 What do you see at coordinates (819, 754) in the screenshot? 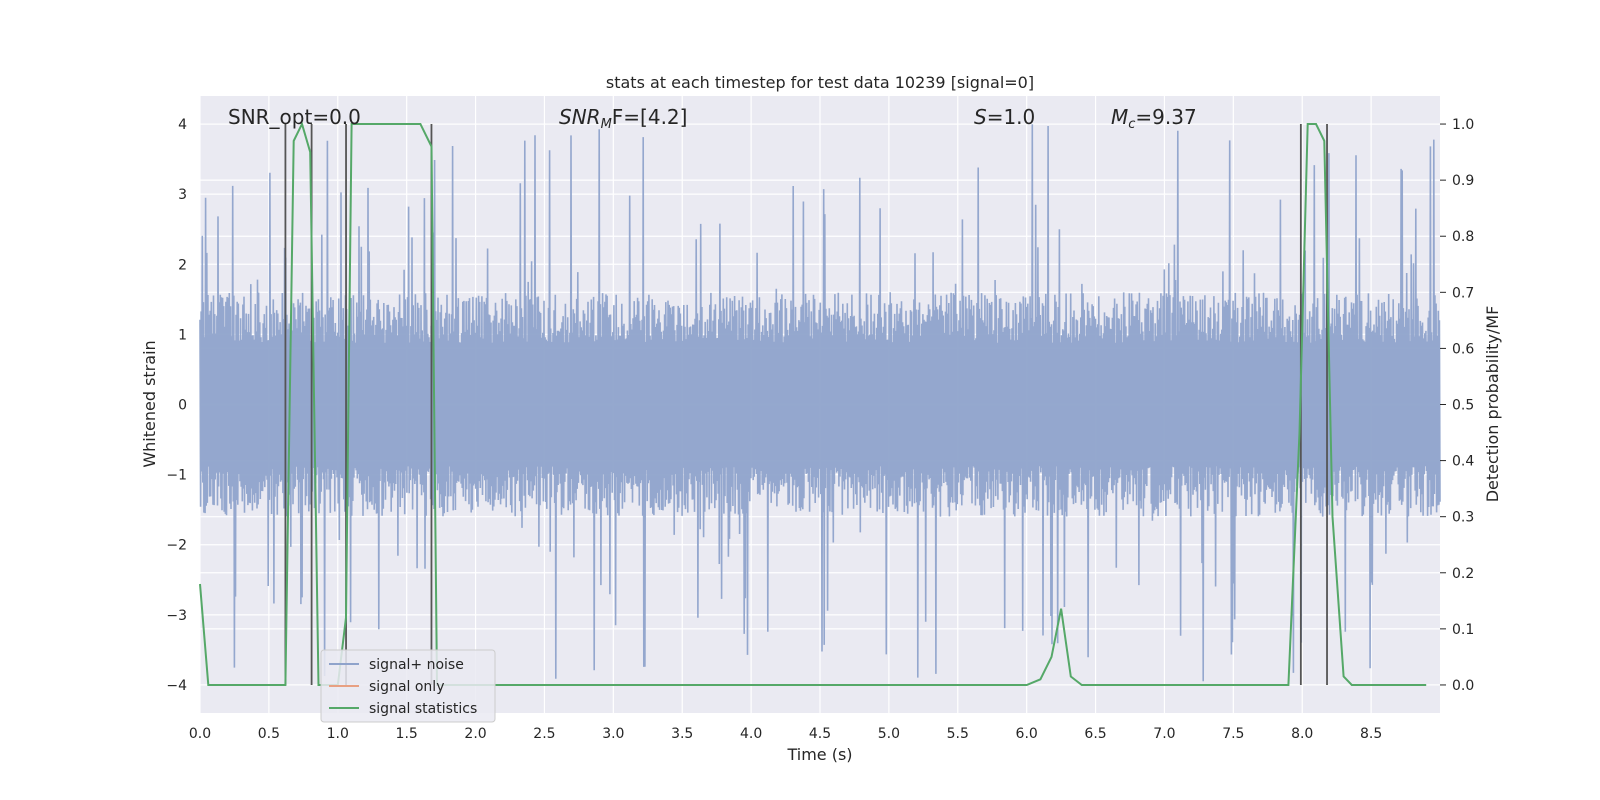
I see `x-axis-label: Time (s)` at bounding box center [819, 754].